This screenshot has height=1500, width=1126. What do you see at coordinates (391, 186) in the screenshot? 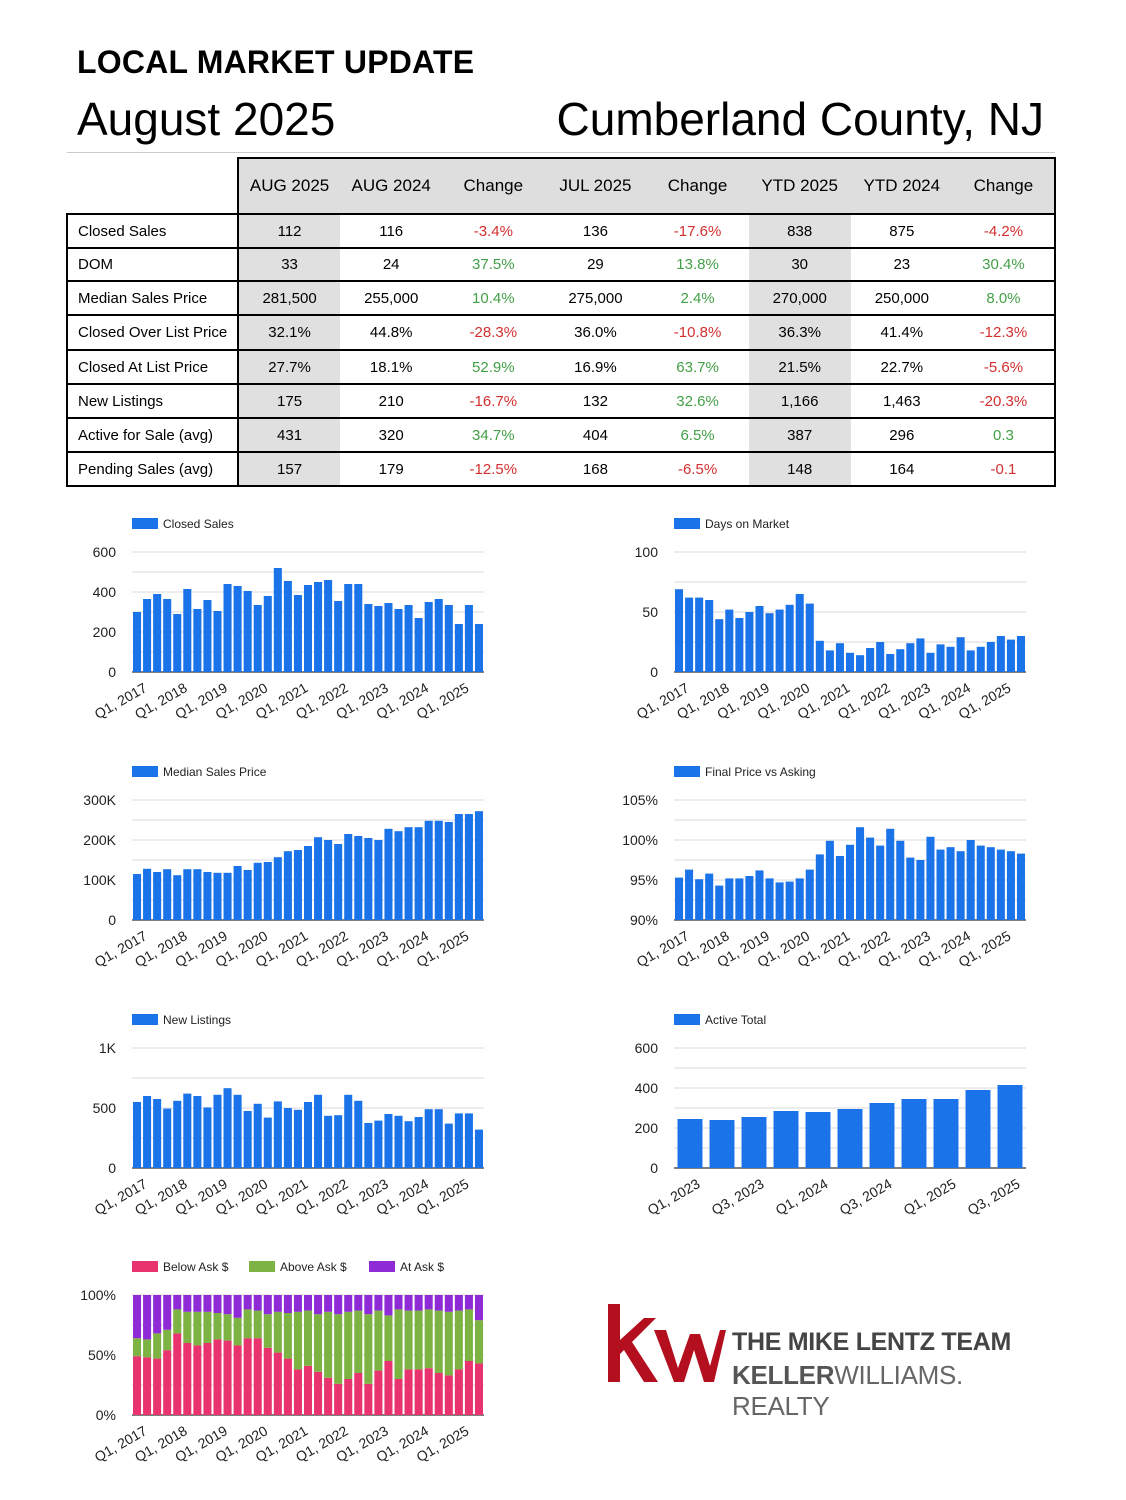
I see `column-header: AUG 2024` at bounding box center [391, 186].